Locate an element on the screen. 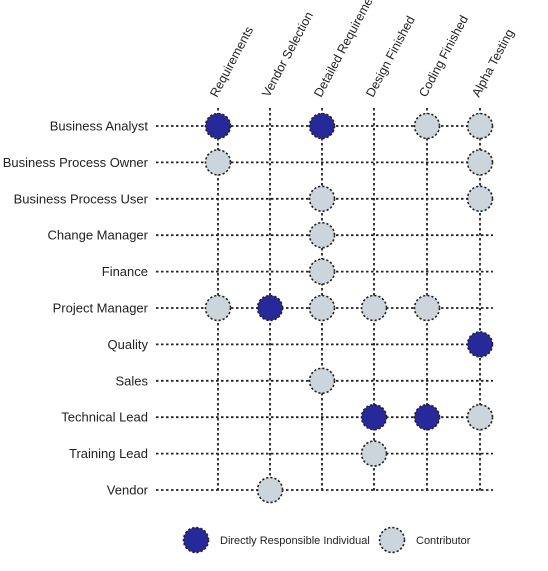 This screenshot has width=548, height=571. contributor-marker-sales-detailed-requirements is located at coordinates (322, 381).